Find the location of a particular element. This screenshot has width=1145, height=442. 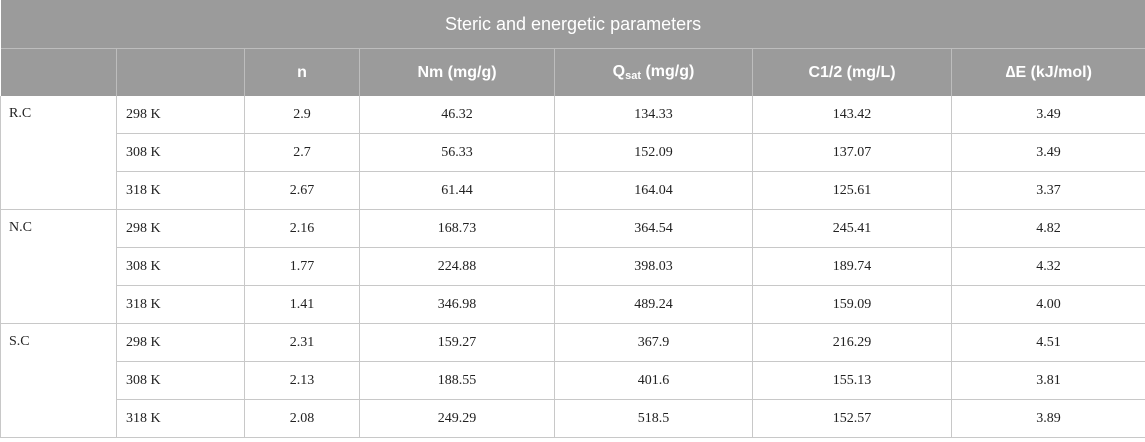

table-title-row: Steric and energetic parameters is located at coordinates (572, 24).